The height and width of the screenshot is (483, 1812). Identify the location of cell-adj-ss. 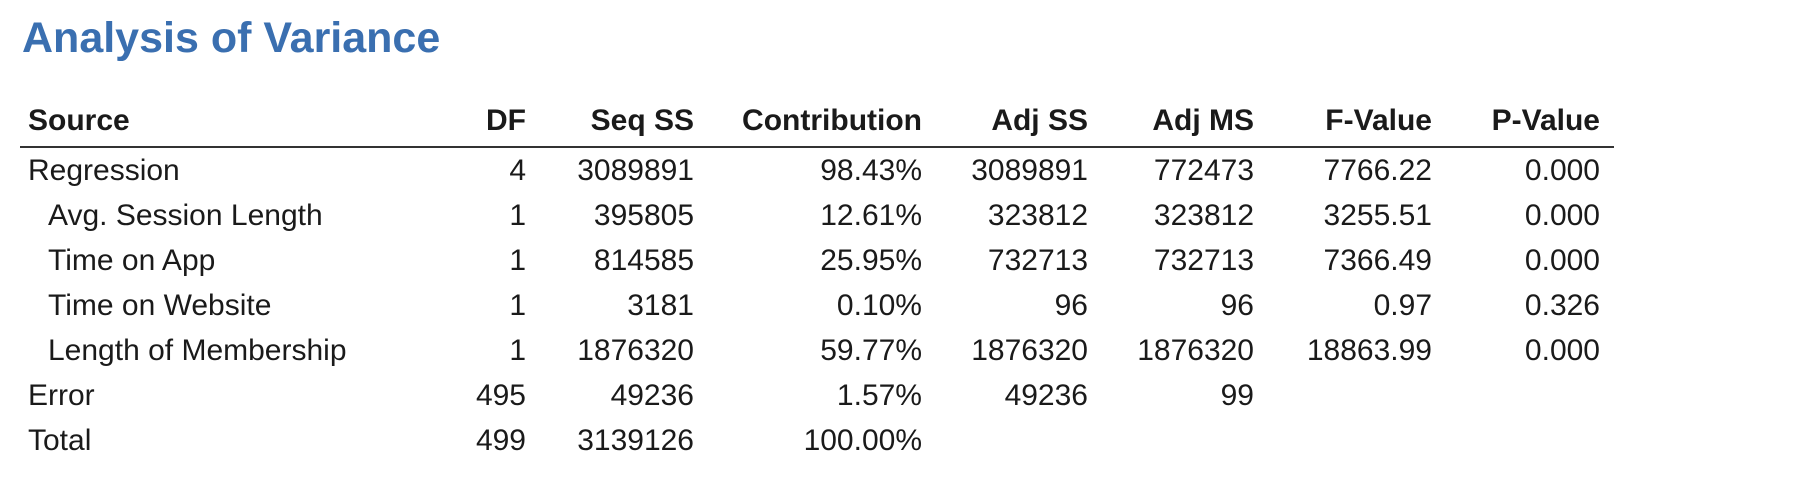
(1019, 440).